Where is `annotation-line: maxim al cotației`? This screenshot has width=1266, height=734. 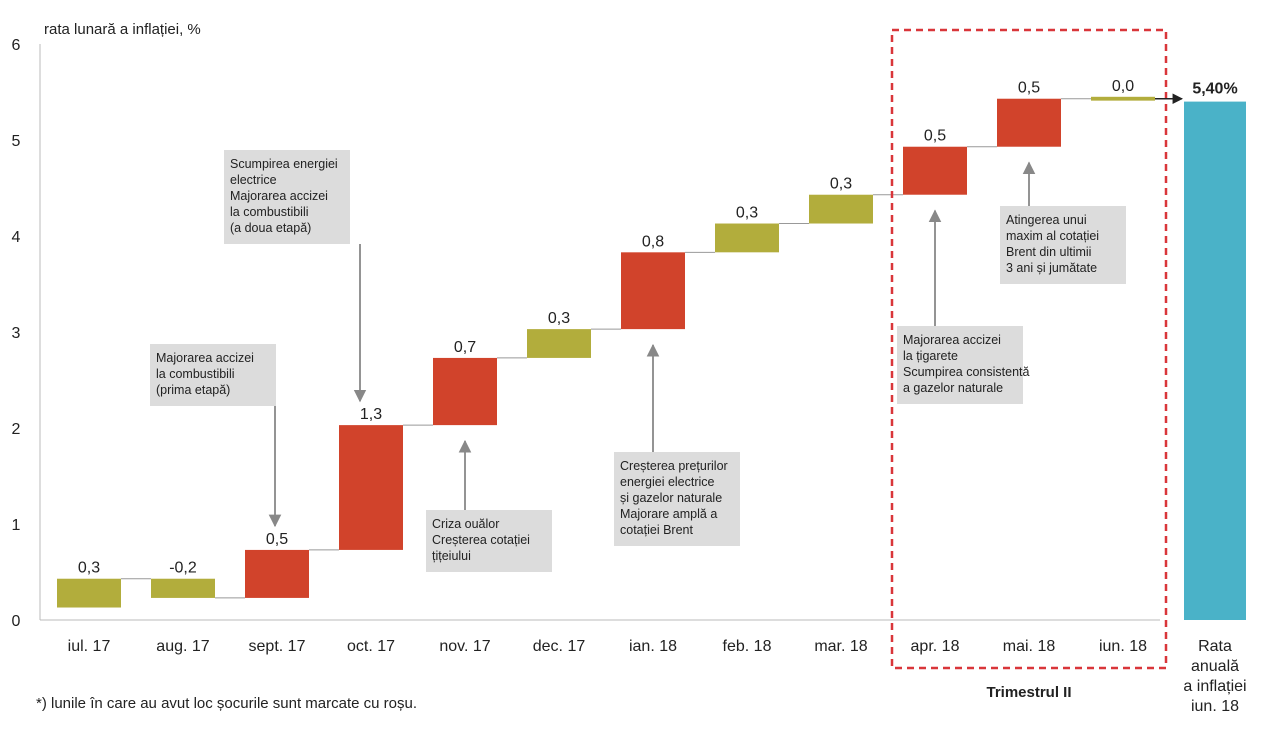
annotation-line: maxim al cotației is located at coordinates (1052, 236).